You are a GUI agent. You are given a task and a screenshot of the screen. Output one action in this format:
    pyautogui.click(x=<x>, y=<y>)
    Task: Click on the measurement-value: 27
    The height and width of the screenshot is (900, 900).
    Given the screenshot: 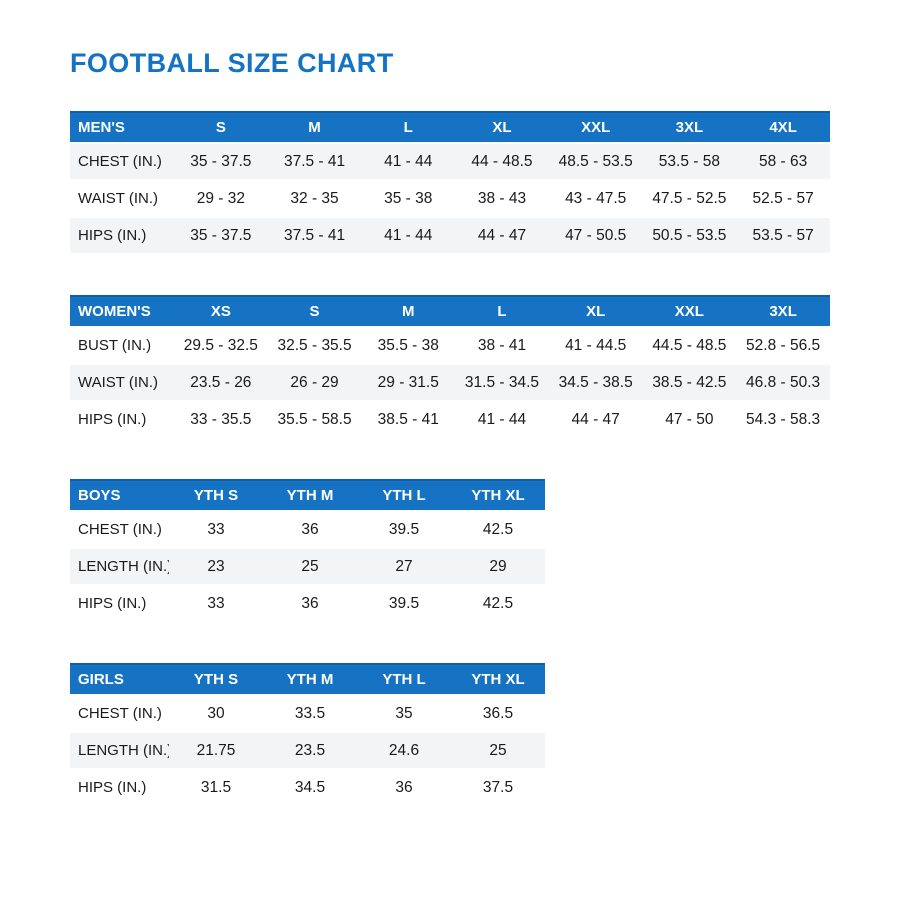 What is the action you would take?
    pyautogui.click(x=404, y=566)
    